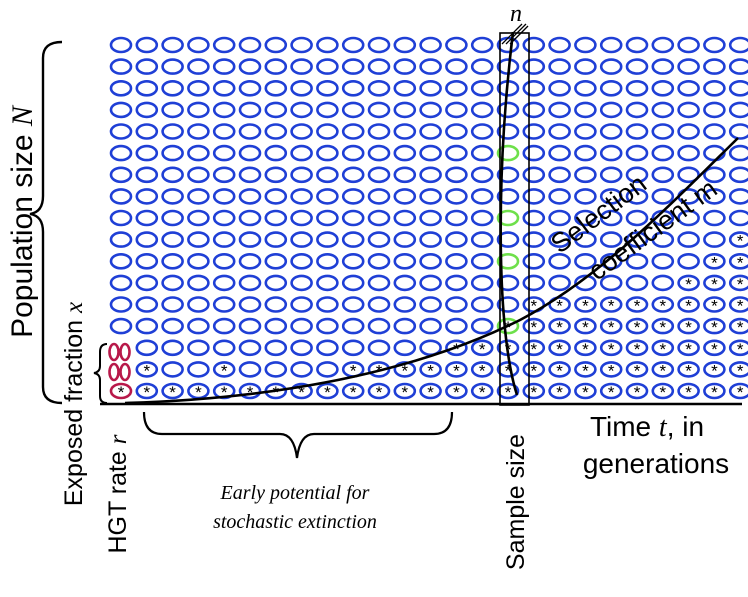  What do you see at coordinates (46, 222) in the screenshot?
I see `population-size-brace` at bounding box center [46, 222].